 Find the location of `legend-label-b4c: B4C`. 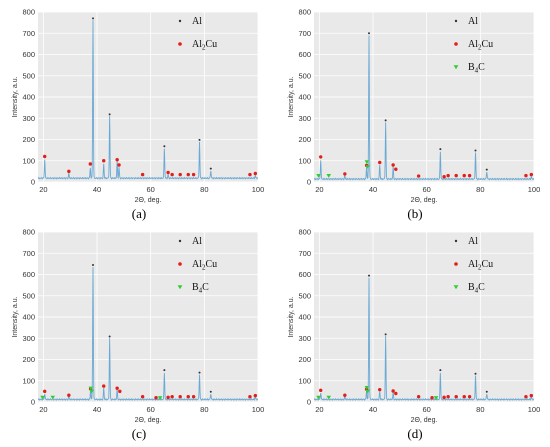

legend-label-b4c: B4C is located at coordinates (476, 288).